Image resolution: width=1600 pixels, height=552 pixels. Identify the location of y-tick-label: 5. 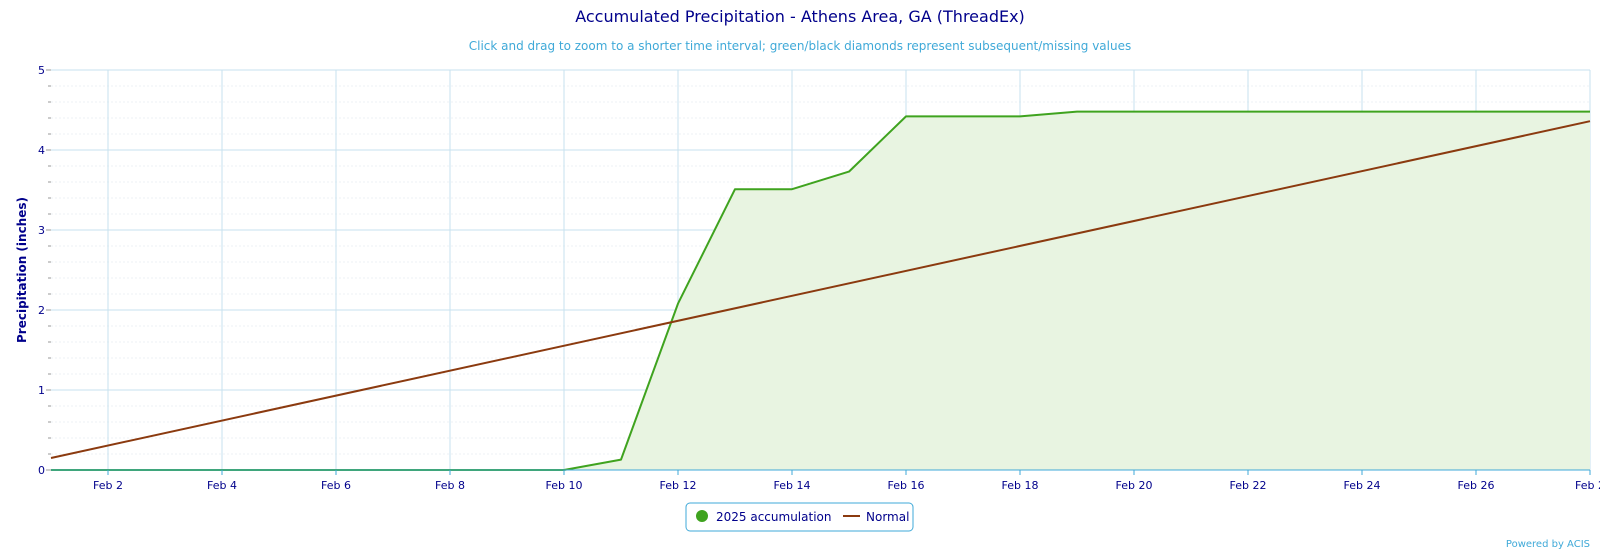
(41, 70).